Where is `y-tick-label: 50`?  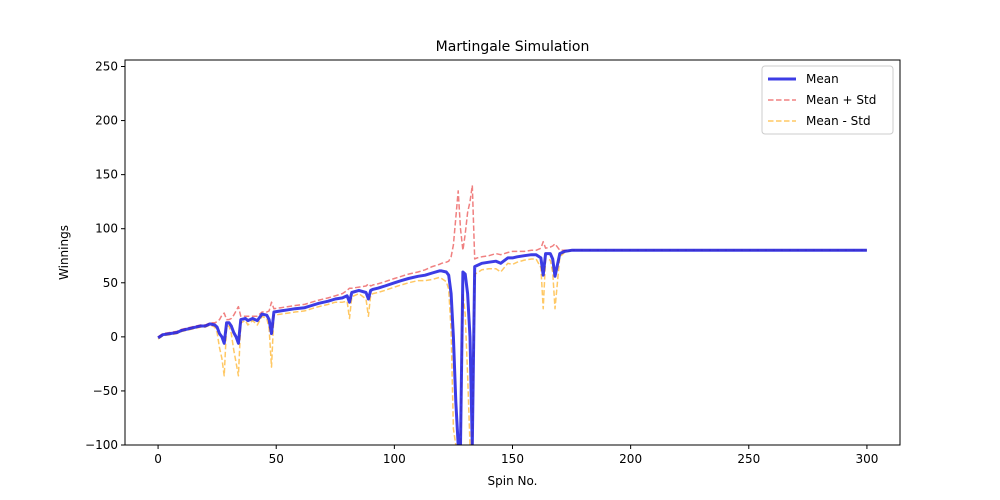
y-tick-label: 50 is located at coordinates (110, 283).